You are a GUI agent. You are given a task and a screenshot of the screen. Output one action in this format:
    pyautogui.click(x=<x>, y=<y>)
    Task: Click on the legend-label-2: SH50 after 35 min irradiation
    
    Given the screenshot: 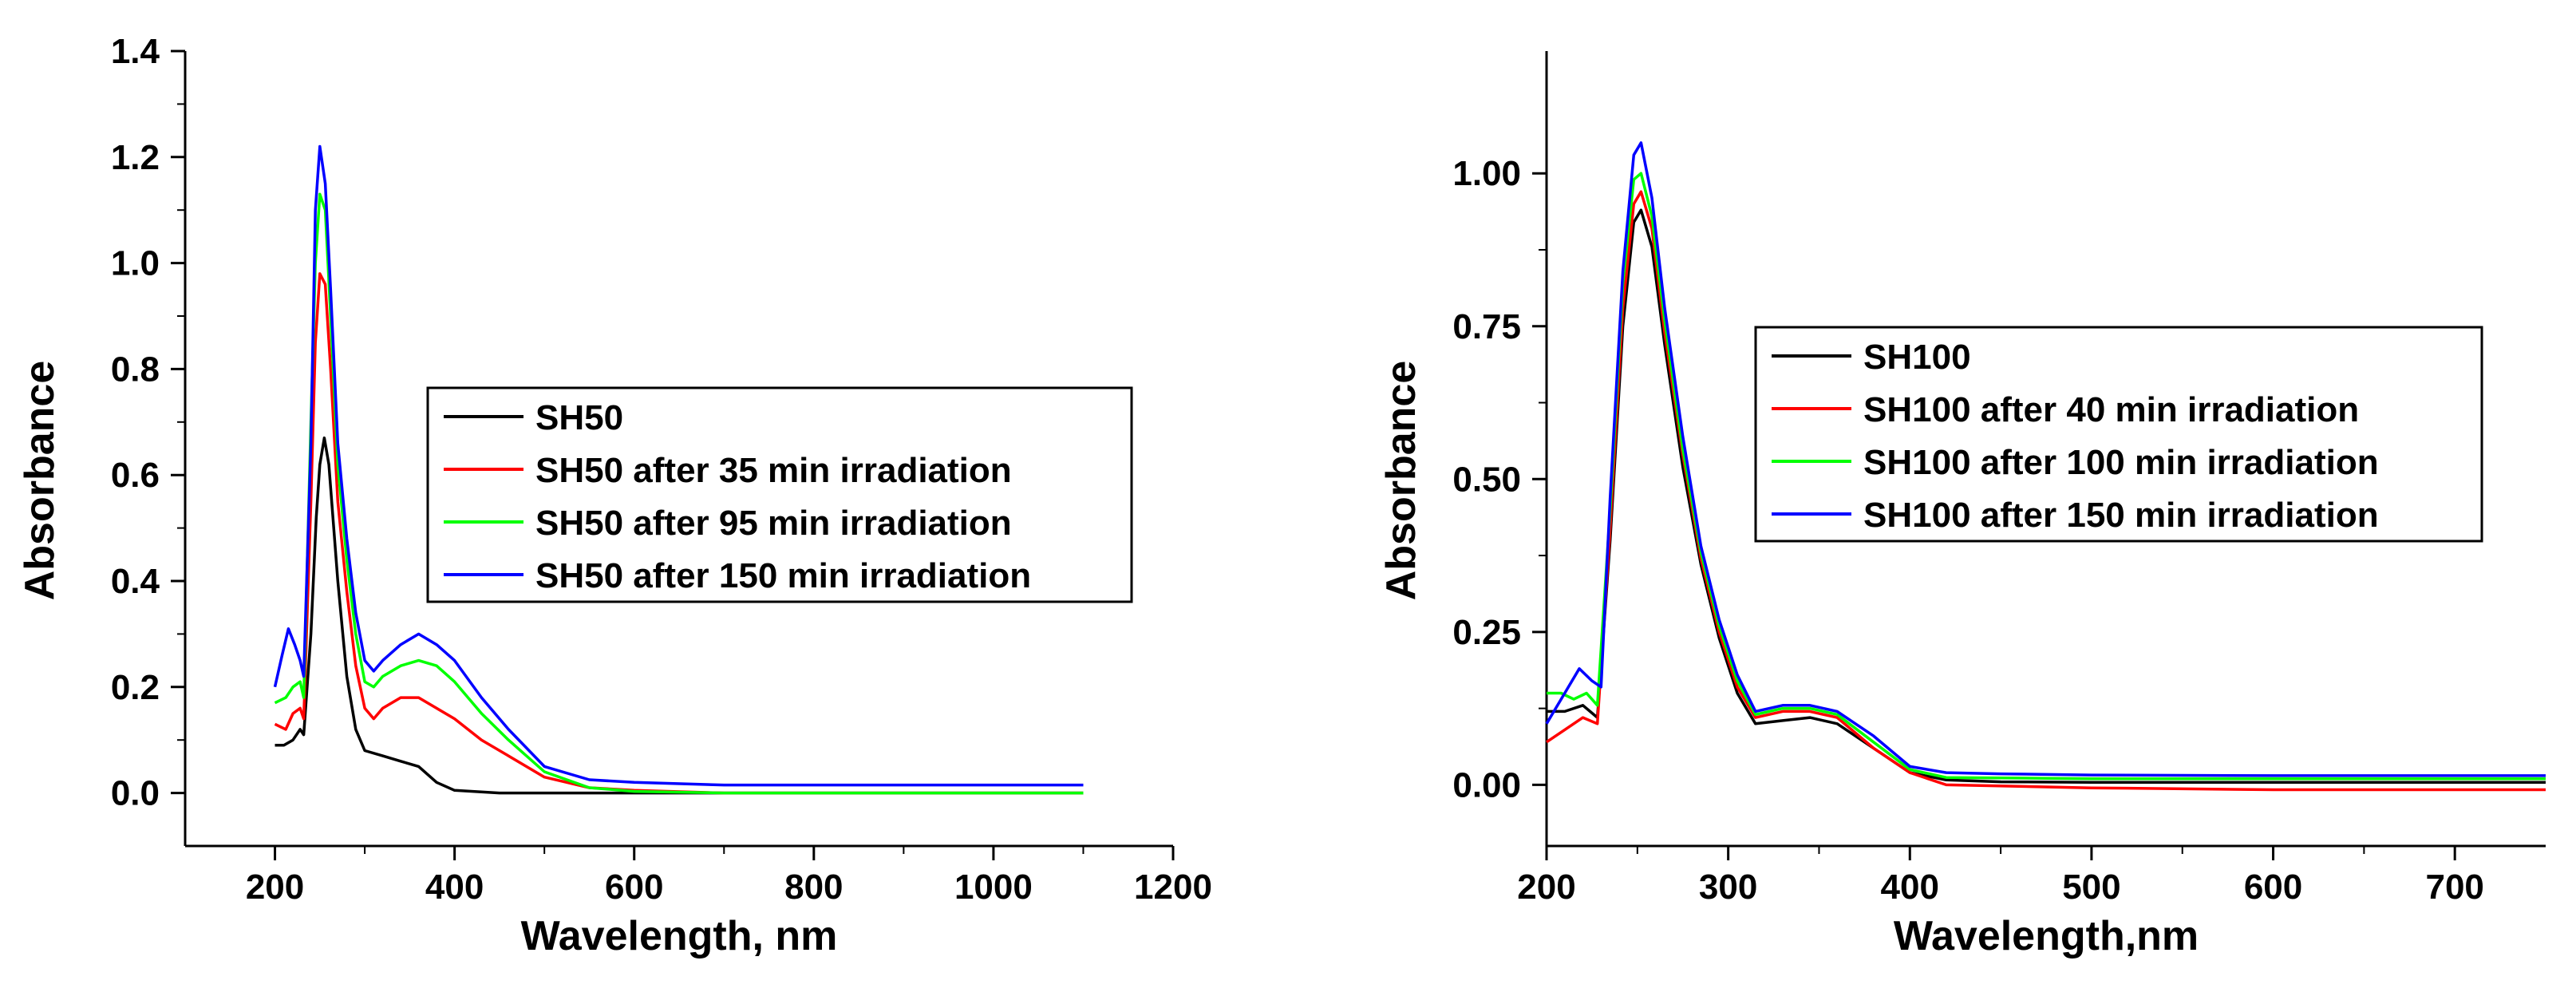 What is the action you would take?
    pyautogui.click(x=773, y=470)
    